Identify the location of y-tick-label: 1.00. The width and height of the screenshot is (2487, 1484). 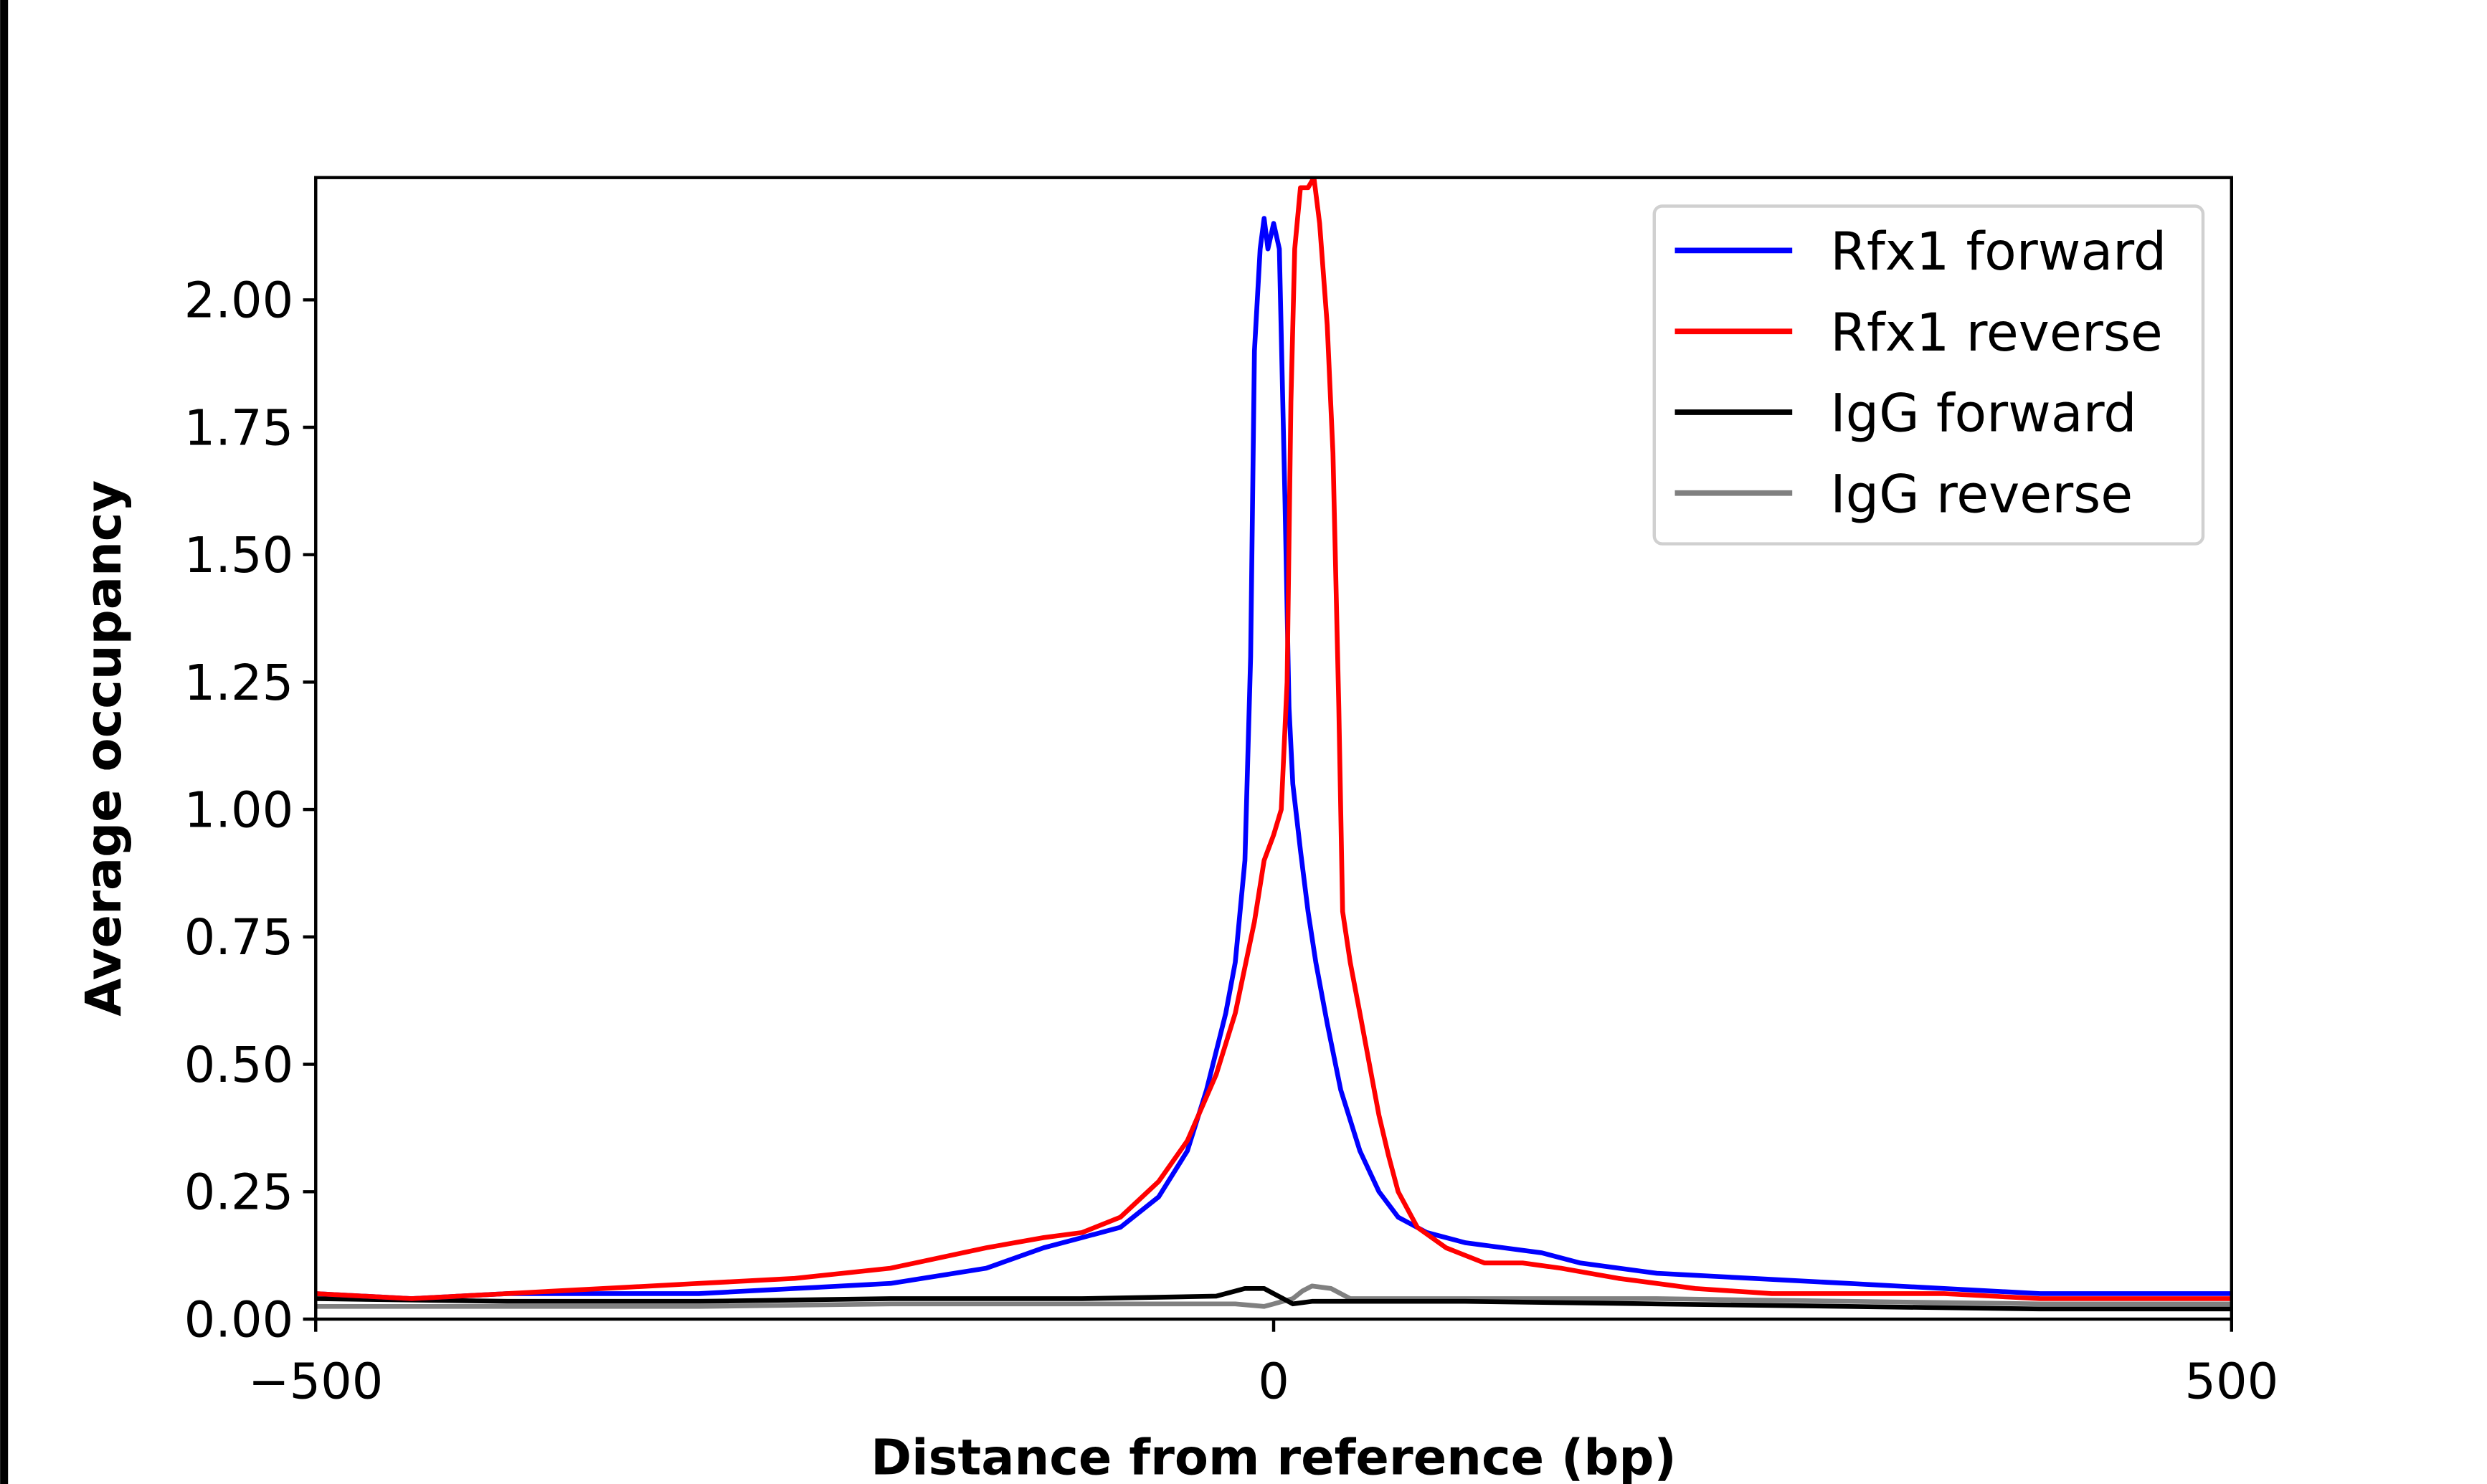
(239, 810).